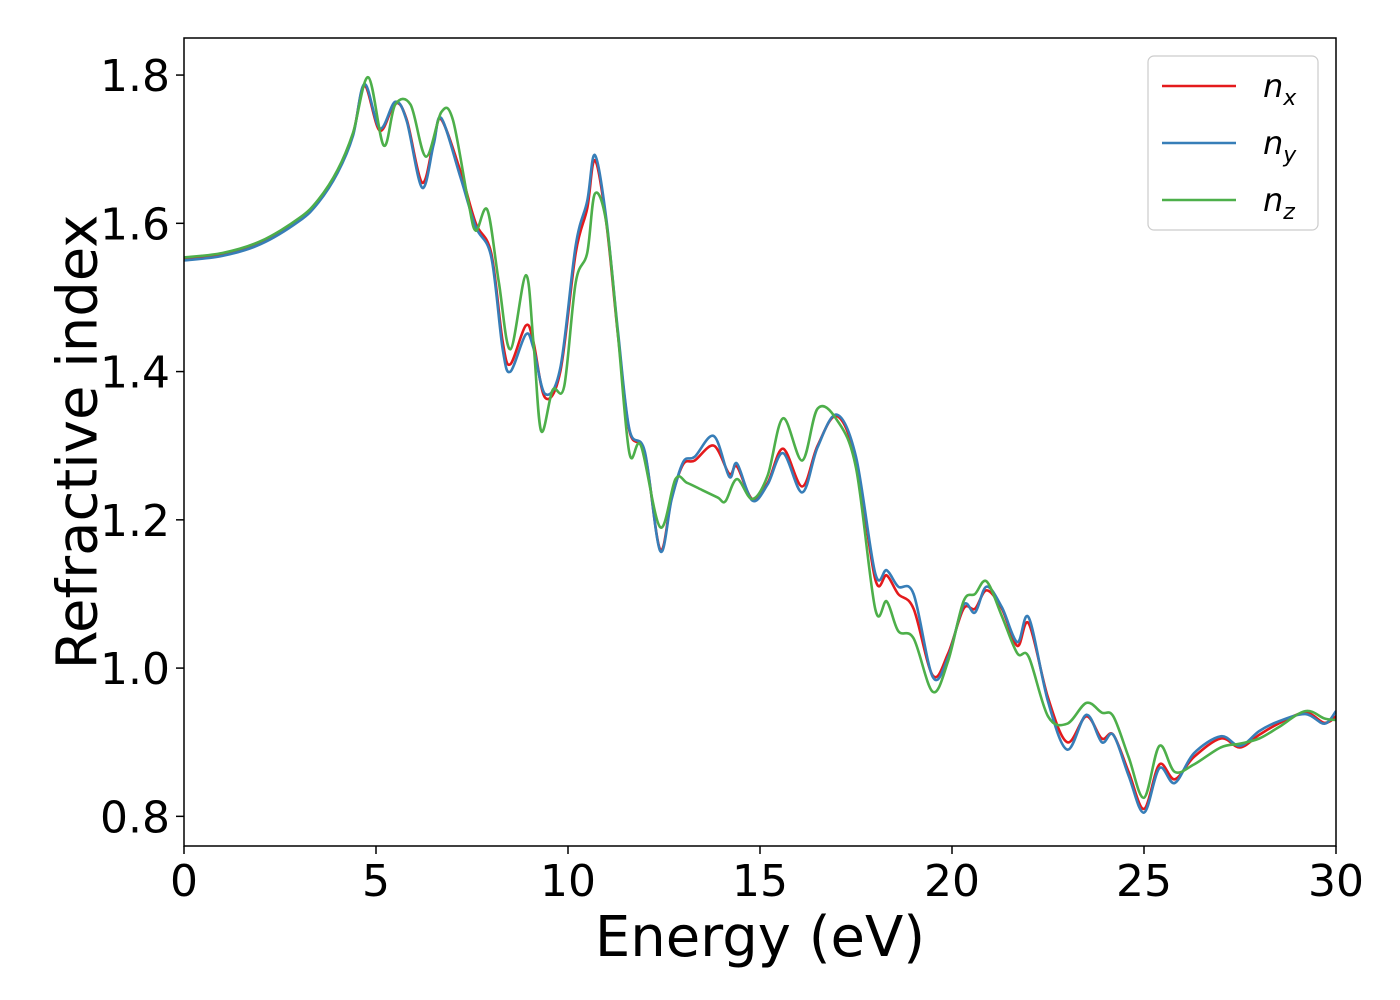  What do you see at coordinates (184, 881) in the screenshot?
I see `x-tick-label: 0` at bounding box center [184, 881].